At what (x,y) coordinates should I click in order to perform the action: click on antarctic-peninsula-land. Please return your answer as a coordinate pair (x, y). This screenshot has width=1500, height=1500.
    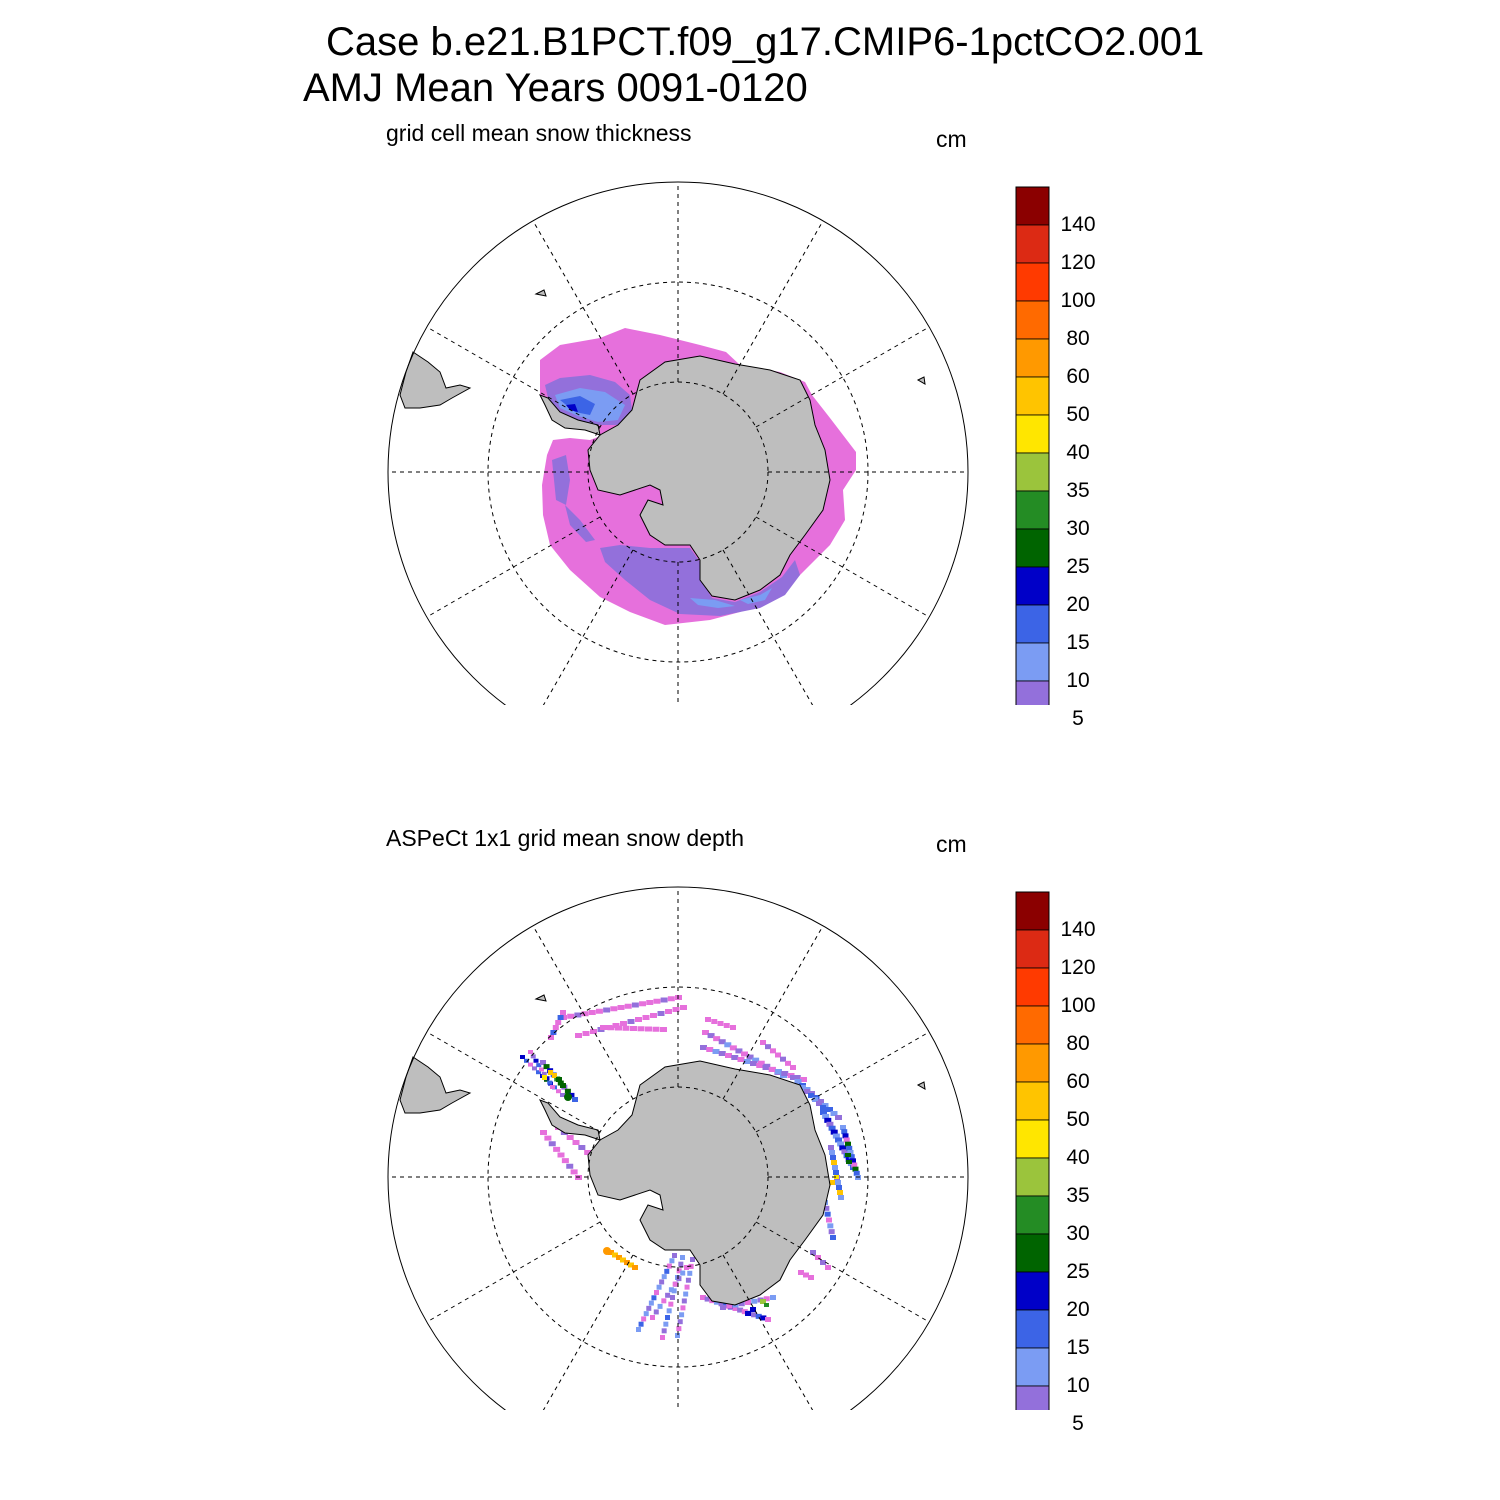
    Looking at the image, I should click on (569, 415).